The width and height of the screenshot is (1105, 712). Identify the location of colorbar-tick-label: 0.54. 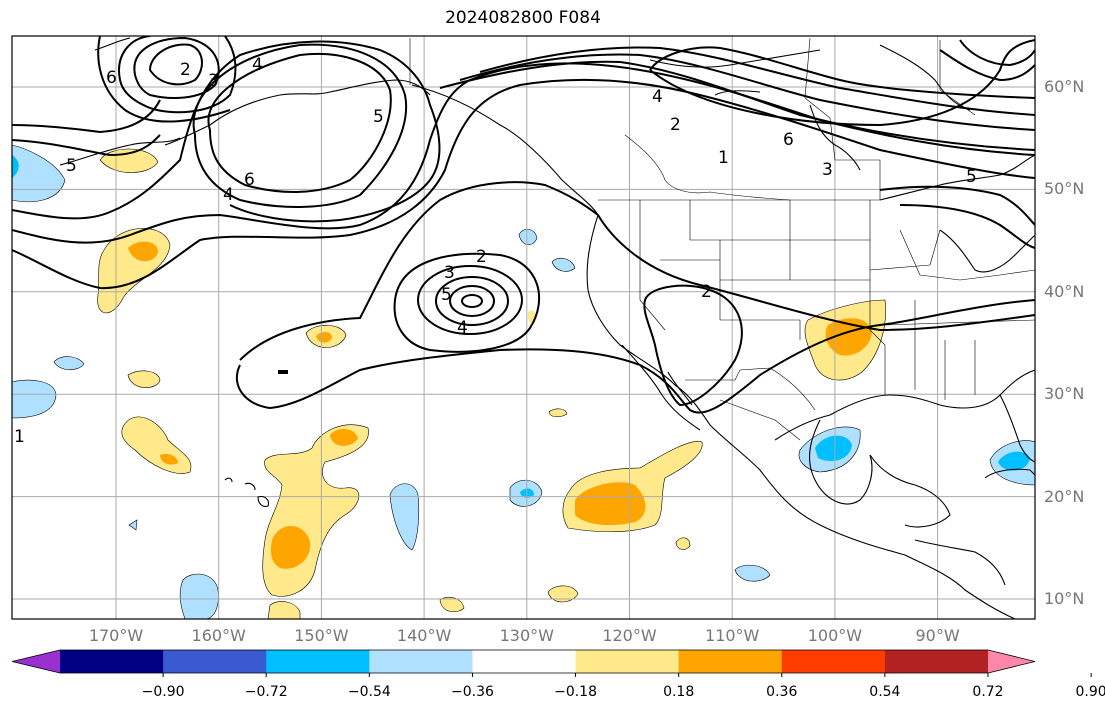
(885, 692).